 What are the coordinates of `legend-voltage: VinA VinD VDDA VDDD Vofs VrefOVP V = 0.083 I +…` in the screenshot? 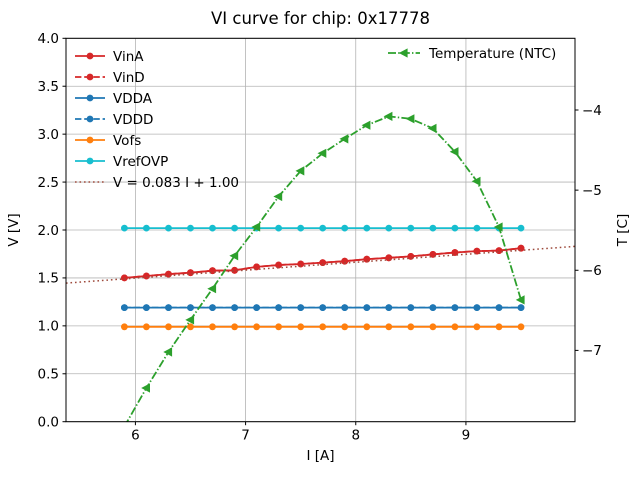 It's located at (157, 120).